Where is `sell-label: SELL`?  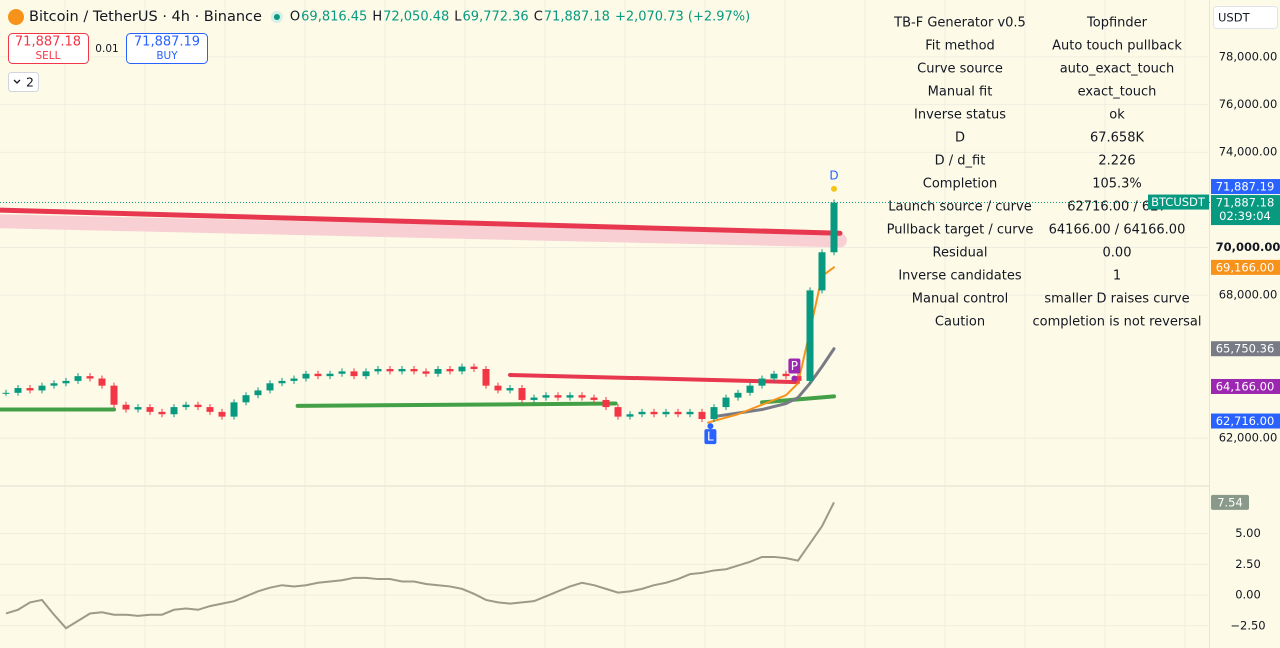 sell-label: SELL is located at coordinates (48, 56).